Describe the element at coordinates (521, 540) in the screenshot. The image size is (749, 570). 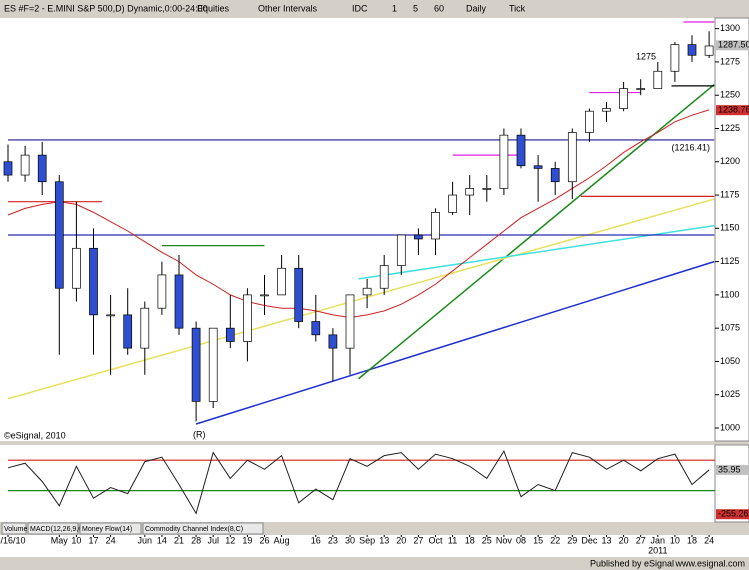
I see `x-tick-label: 08` at that location.